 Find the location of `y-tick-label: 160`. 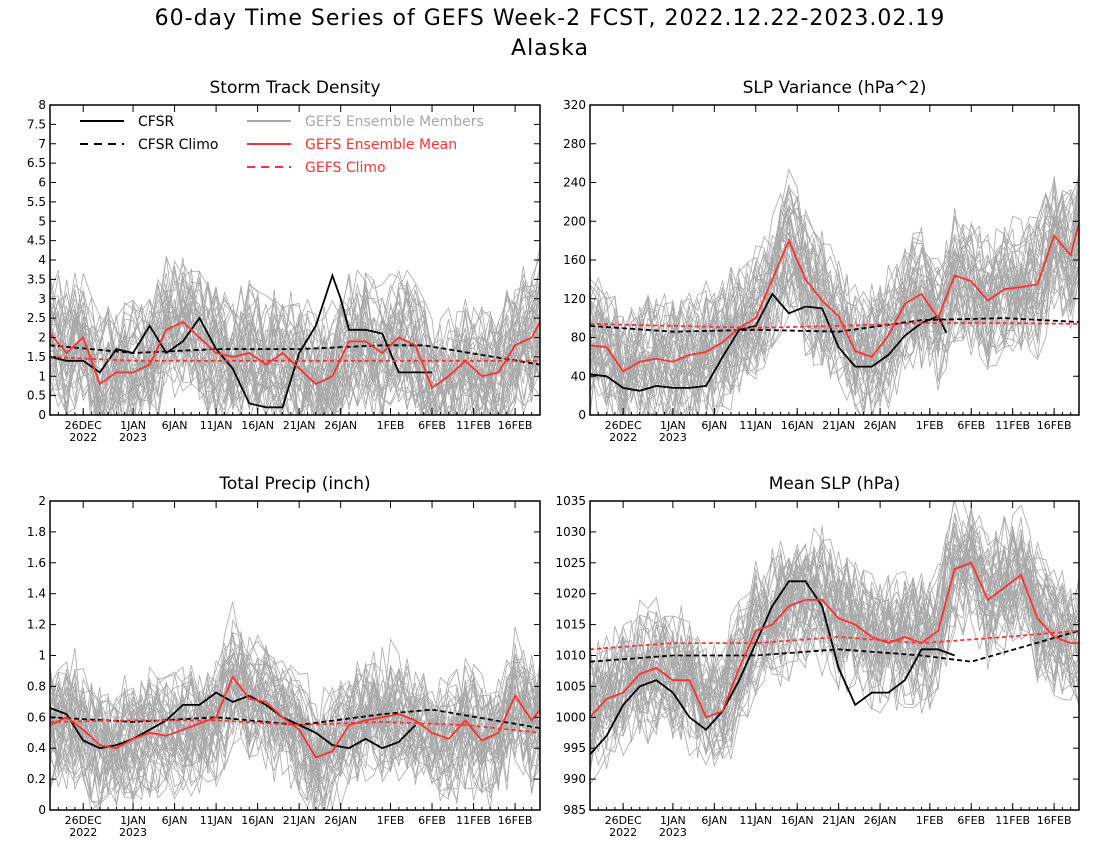

y-tick-label: 160 is located at coordinates (574, 260).